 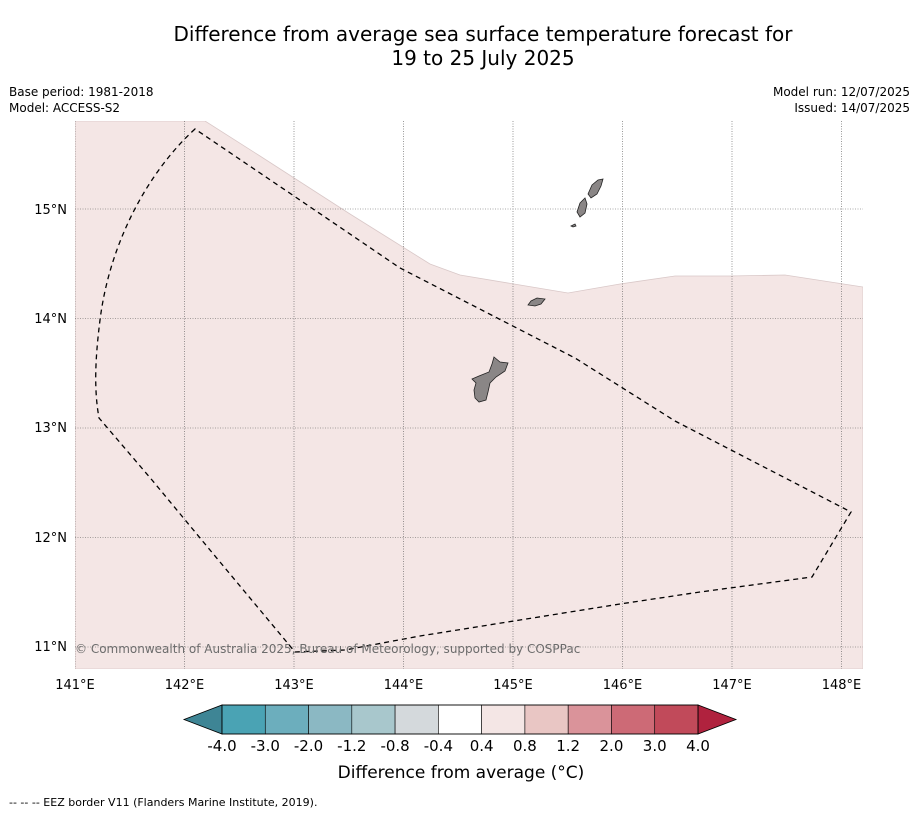 I want to click on colorbar-tick-label: -4.0, so click(x=221, y=746).